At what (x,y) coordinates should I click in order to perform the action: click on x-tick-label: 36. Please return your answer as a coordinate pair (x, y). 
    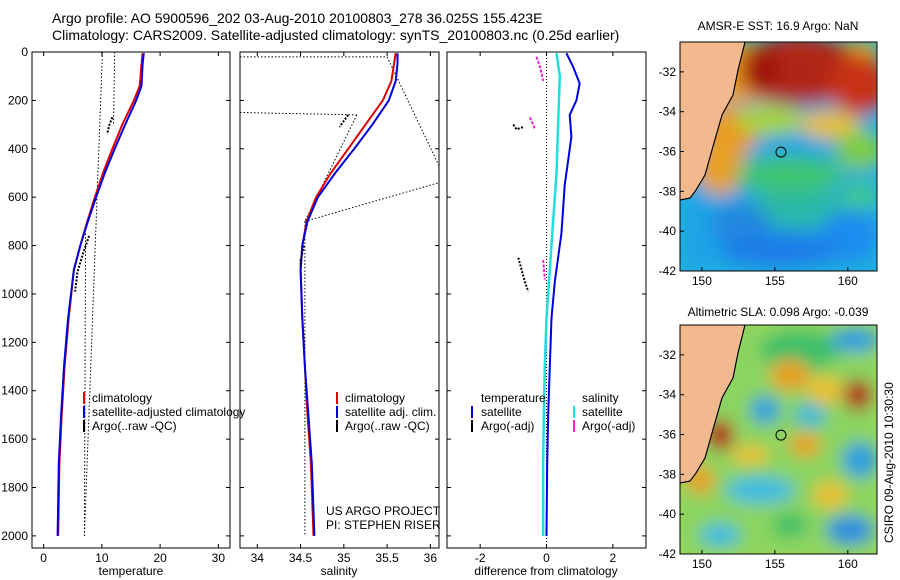
    Looking at the image, I should click on (431, 558).